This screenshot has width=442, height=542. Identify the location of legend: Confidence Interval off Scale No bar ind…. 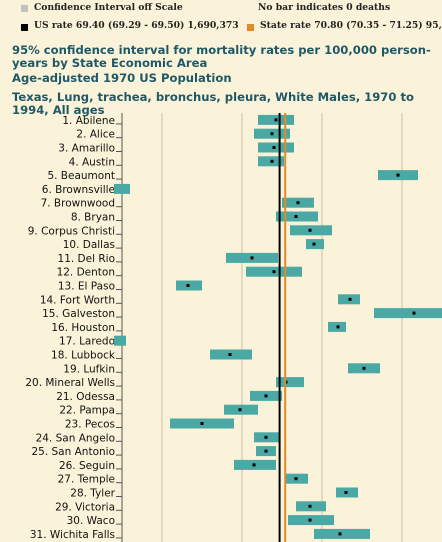
(221, 20).